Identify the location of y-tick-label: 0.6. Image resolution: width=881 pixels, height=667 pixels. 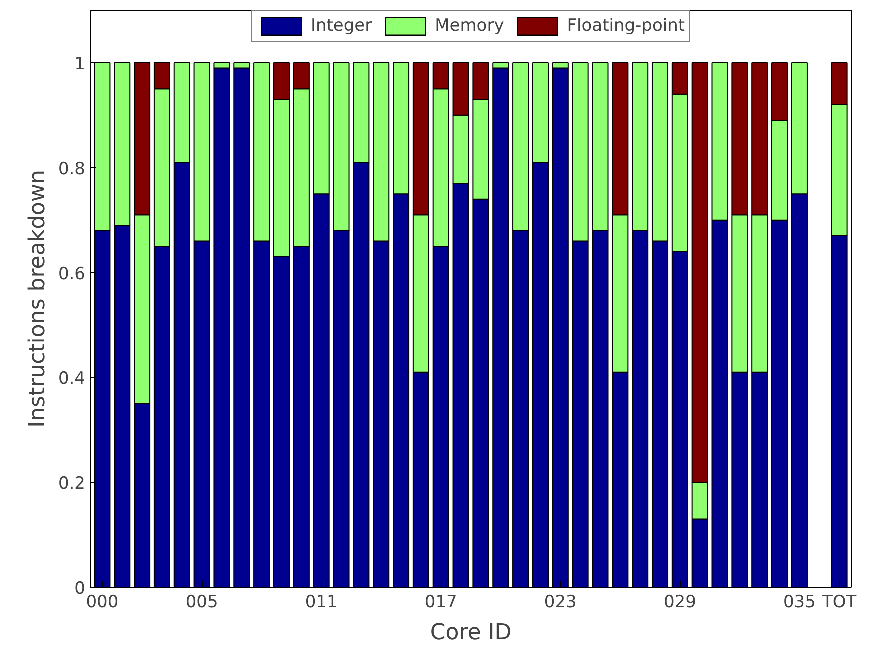
(72, 274).